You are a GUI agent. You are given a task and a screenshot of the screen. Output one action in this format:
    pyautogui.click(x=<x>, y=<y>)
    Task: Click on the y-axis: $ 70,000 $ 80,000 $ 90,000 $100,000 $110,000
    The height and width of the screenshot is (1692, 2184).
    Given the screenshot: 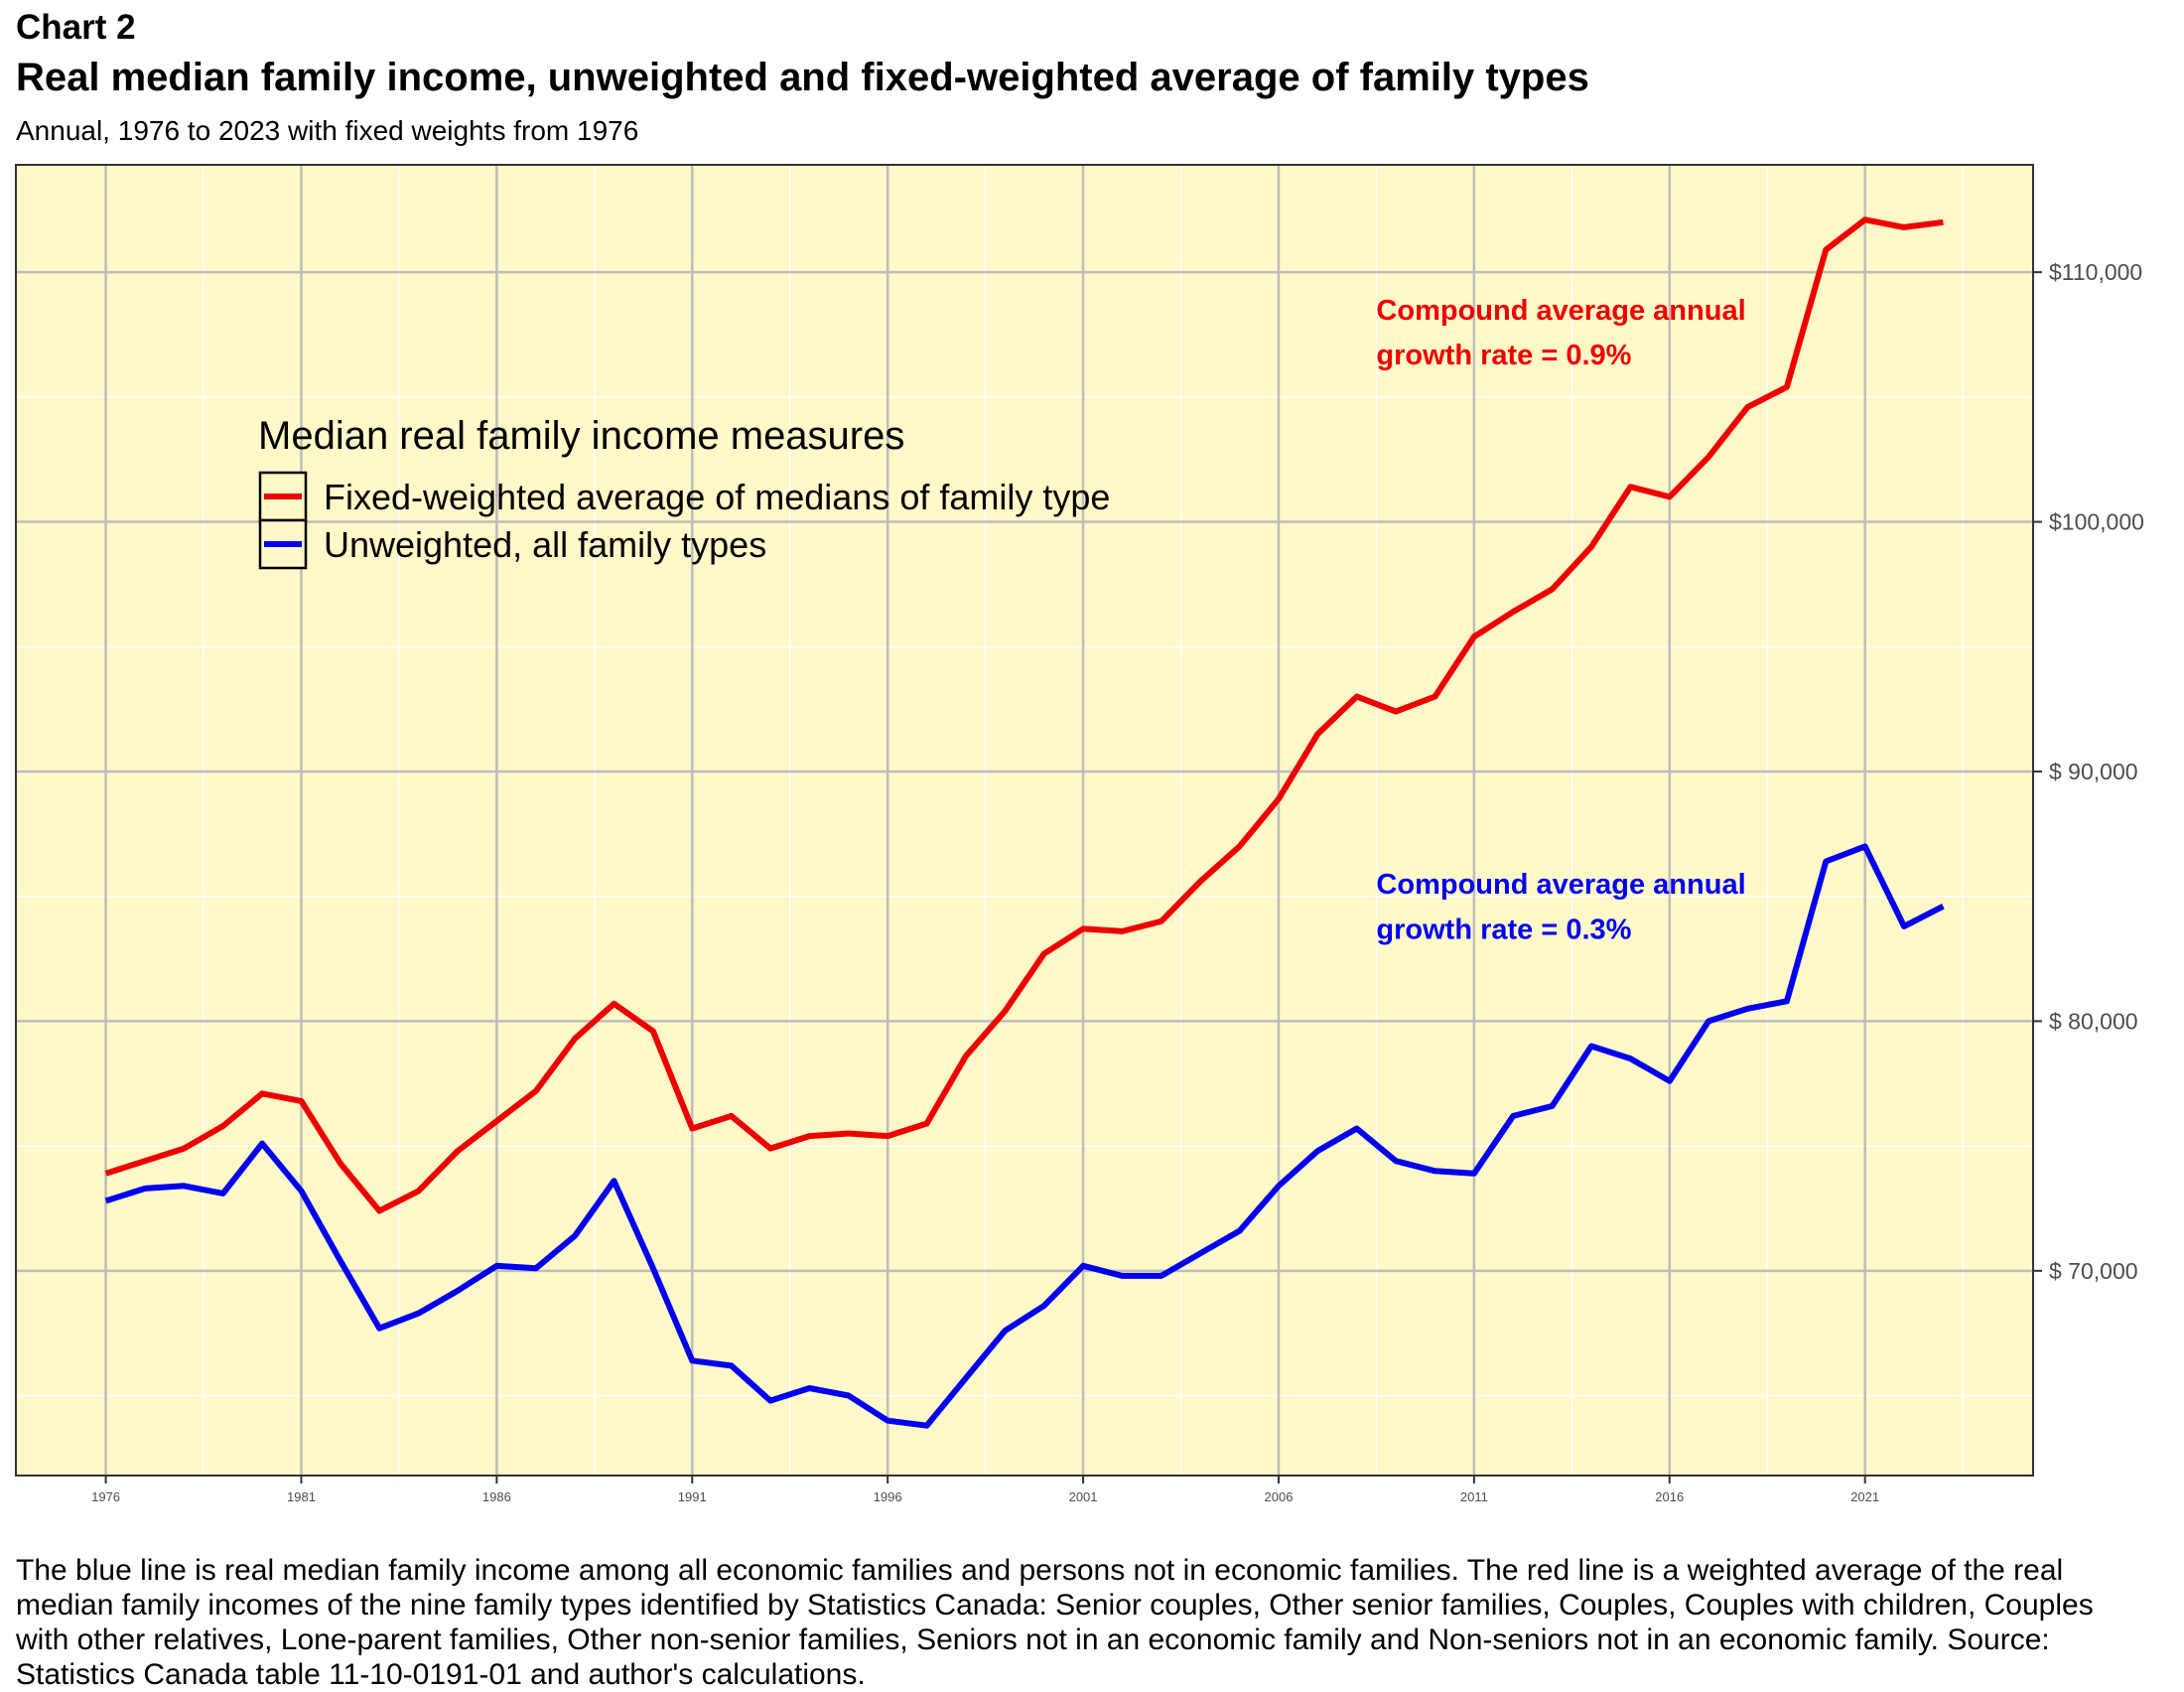 What is the action you would take?
    pyautogui.click(x=2088, y=771)
    